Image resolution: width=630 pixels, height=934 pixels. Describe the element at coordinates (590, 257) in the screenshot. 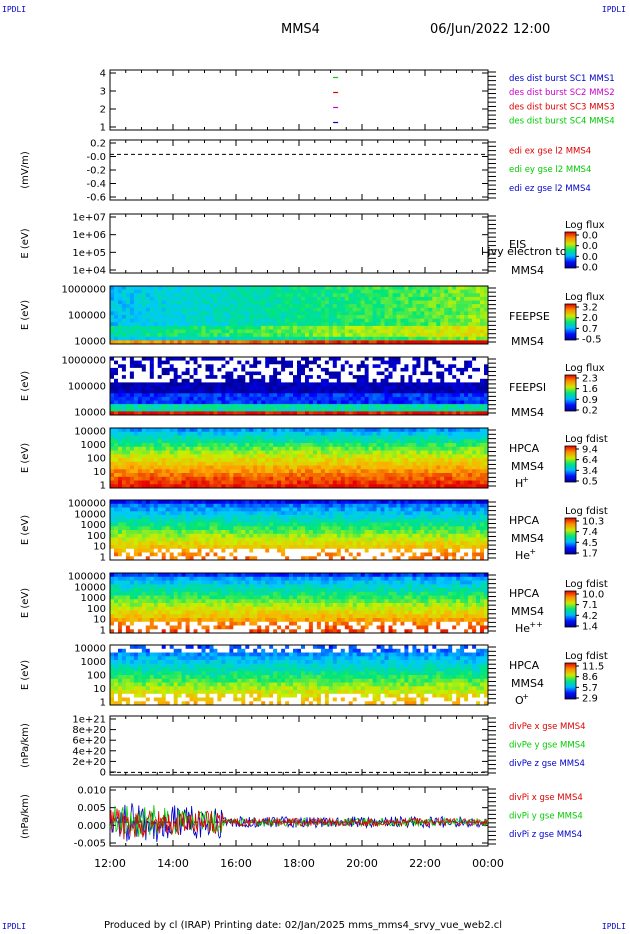

I see `colorbar-tick-label: 0.0` at that location.